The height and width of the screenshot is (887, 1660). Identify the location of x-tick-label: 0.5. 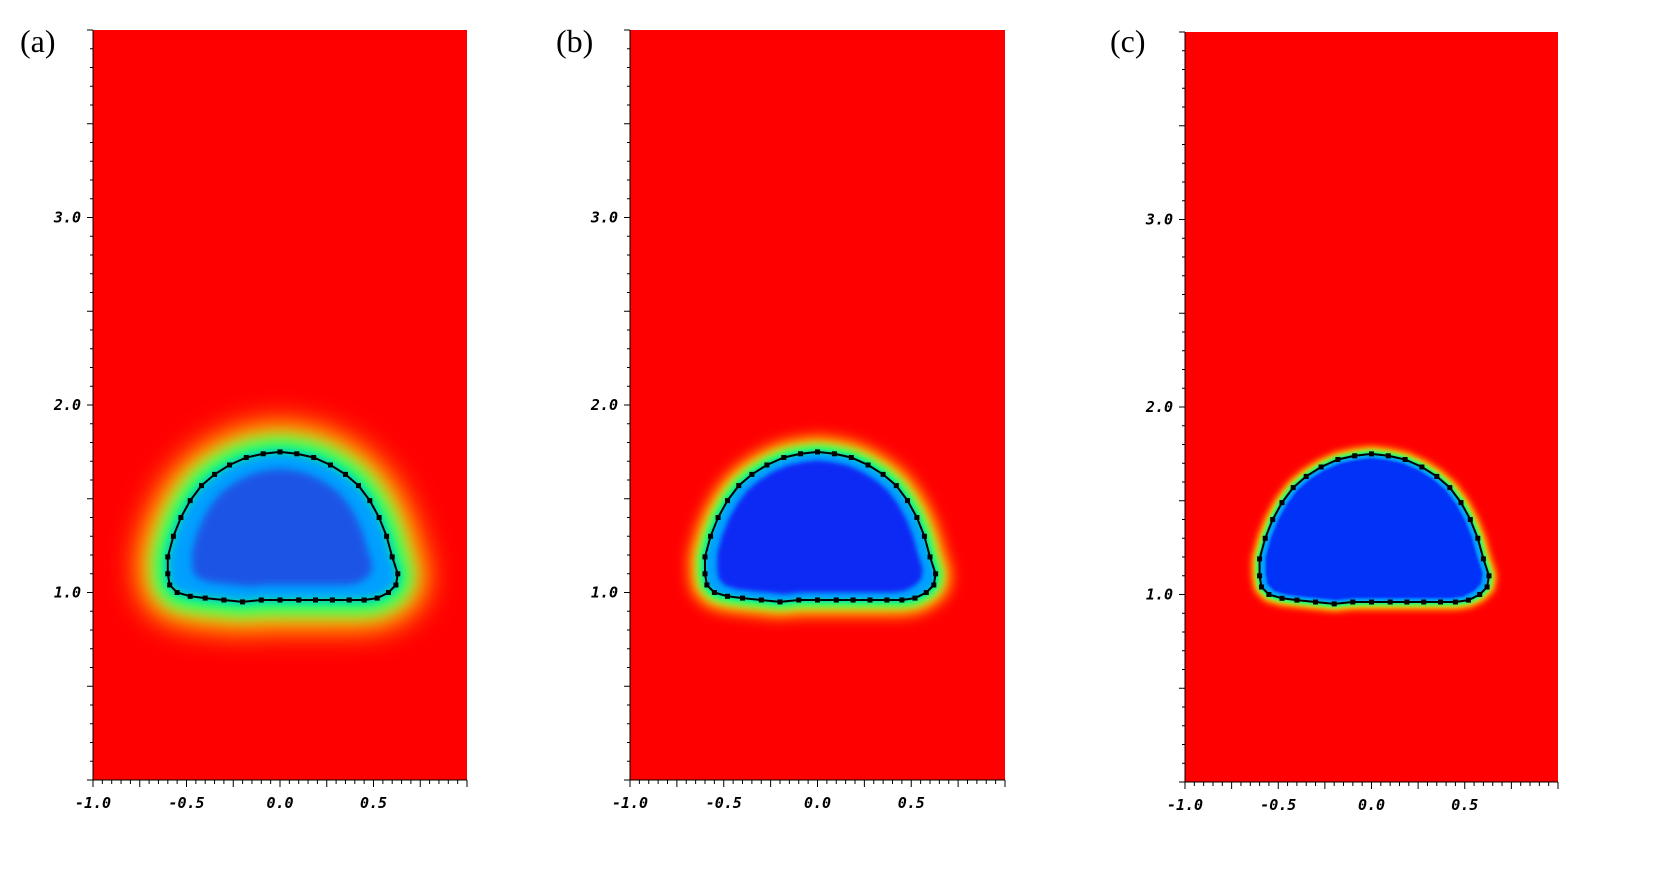
(911, 803).